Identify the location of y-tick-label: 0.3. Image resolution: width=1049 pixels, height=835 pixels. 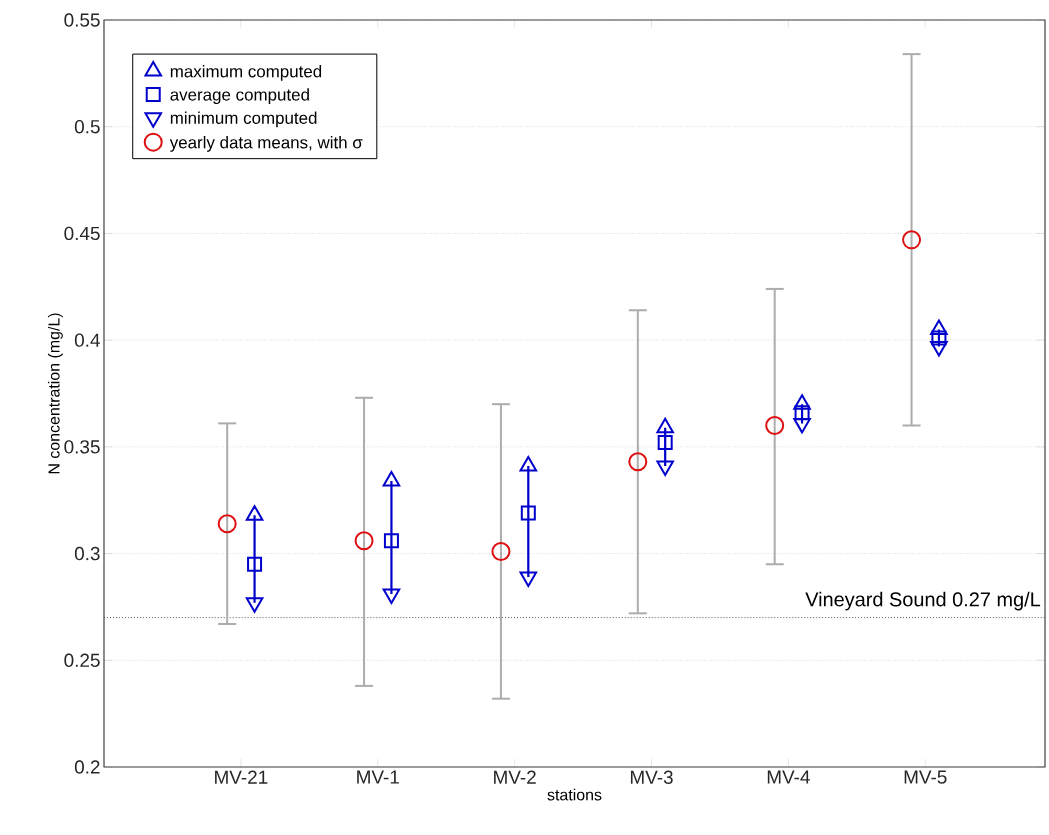
(87, 553).